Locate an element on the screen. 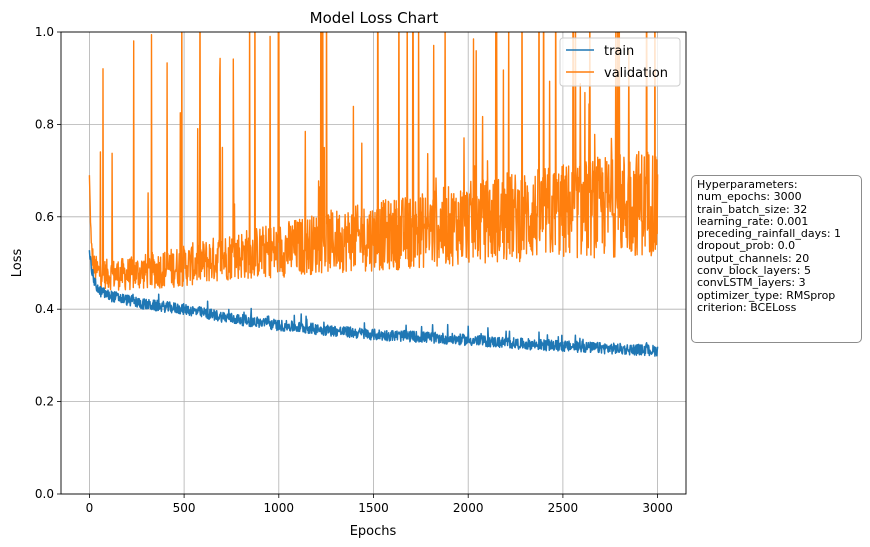 Image resolution: width=870 pixels, height=547 pixels. hp-preceding-rainfall-days: preceding_rainfall_days: 1 is located at coordinates (769, 234).